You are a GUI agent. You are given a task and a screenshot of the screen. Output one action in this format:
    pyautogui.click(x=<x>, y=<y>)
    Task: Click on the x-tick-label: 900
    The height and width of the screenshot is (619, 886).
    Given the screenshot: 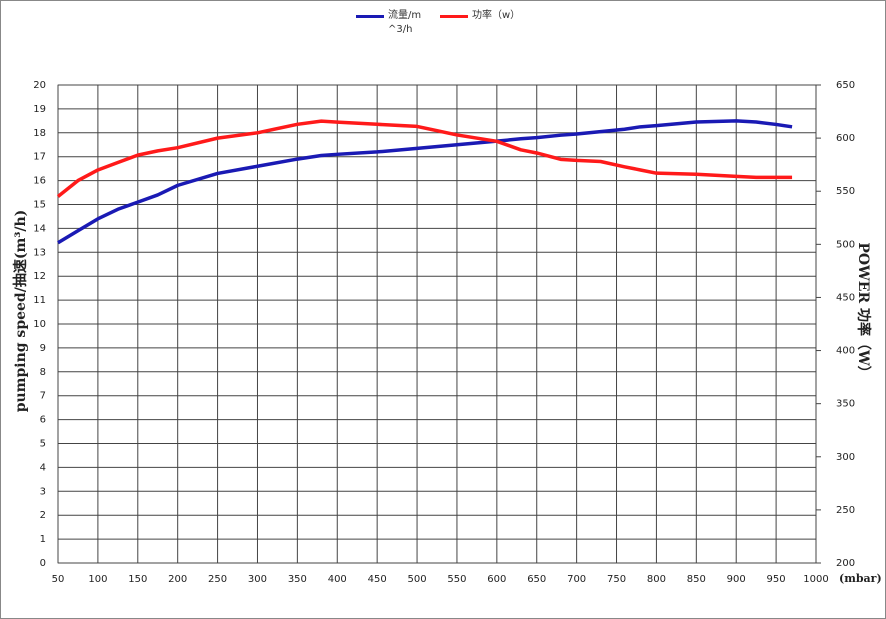 What is the action you would take?
    pyautogui.click(x=736, y=579)
    